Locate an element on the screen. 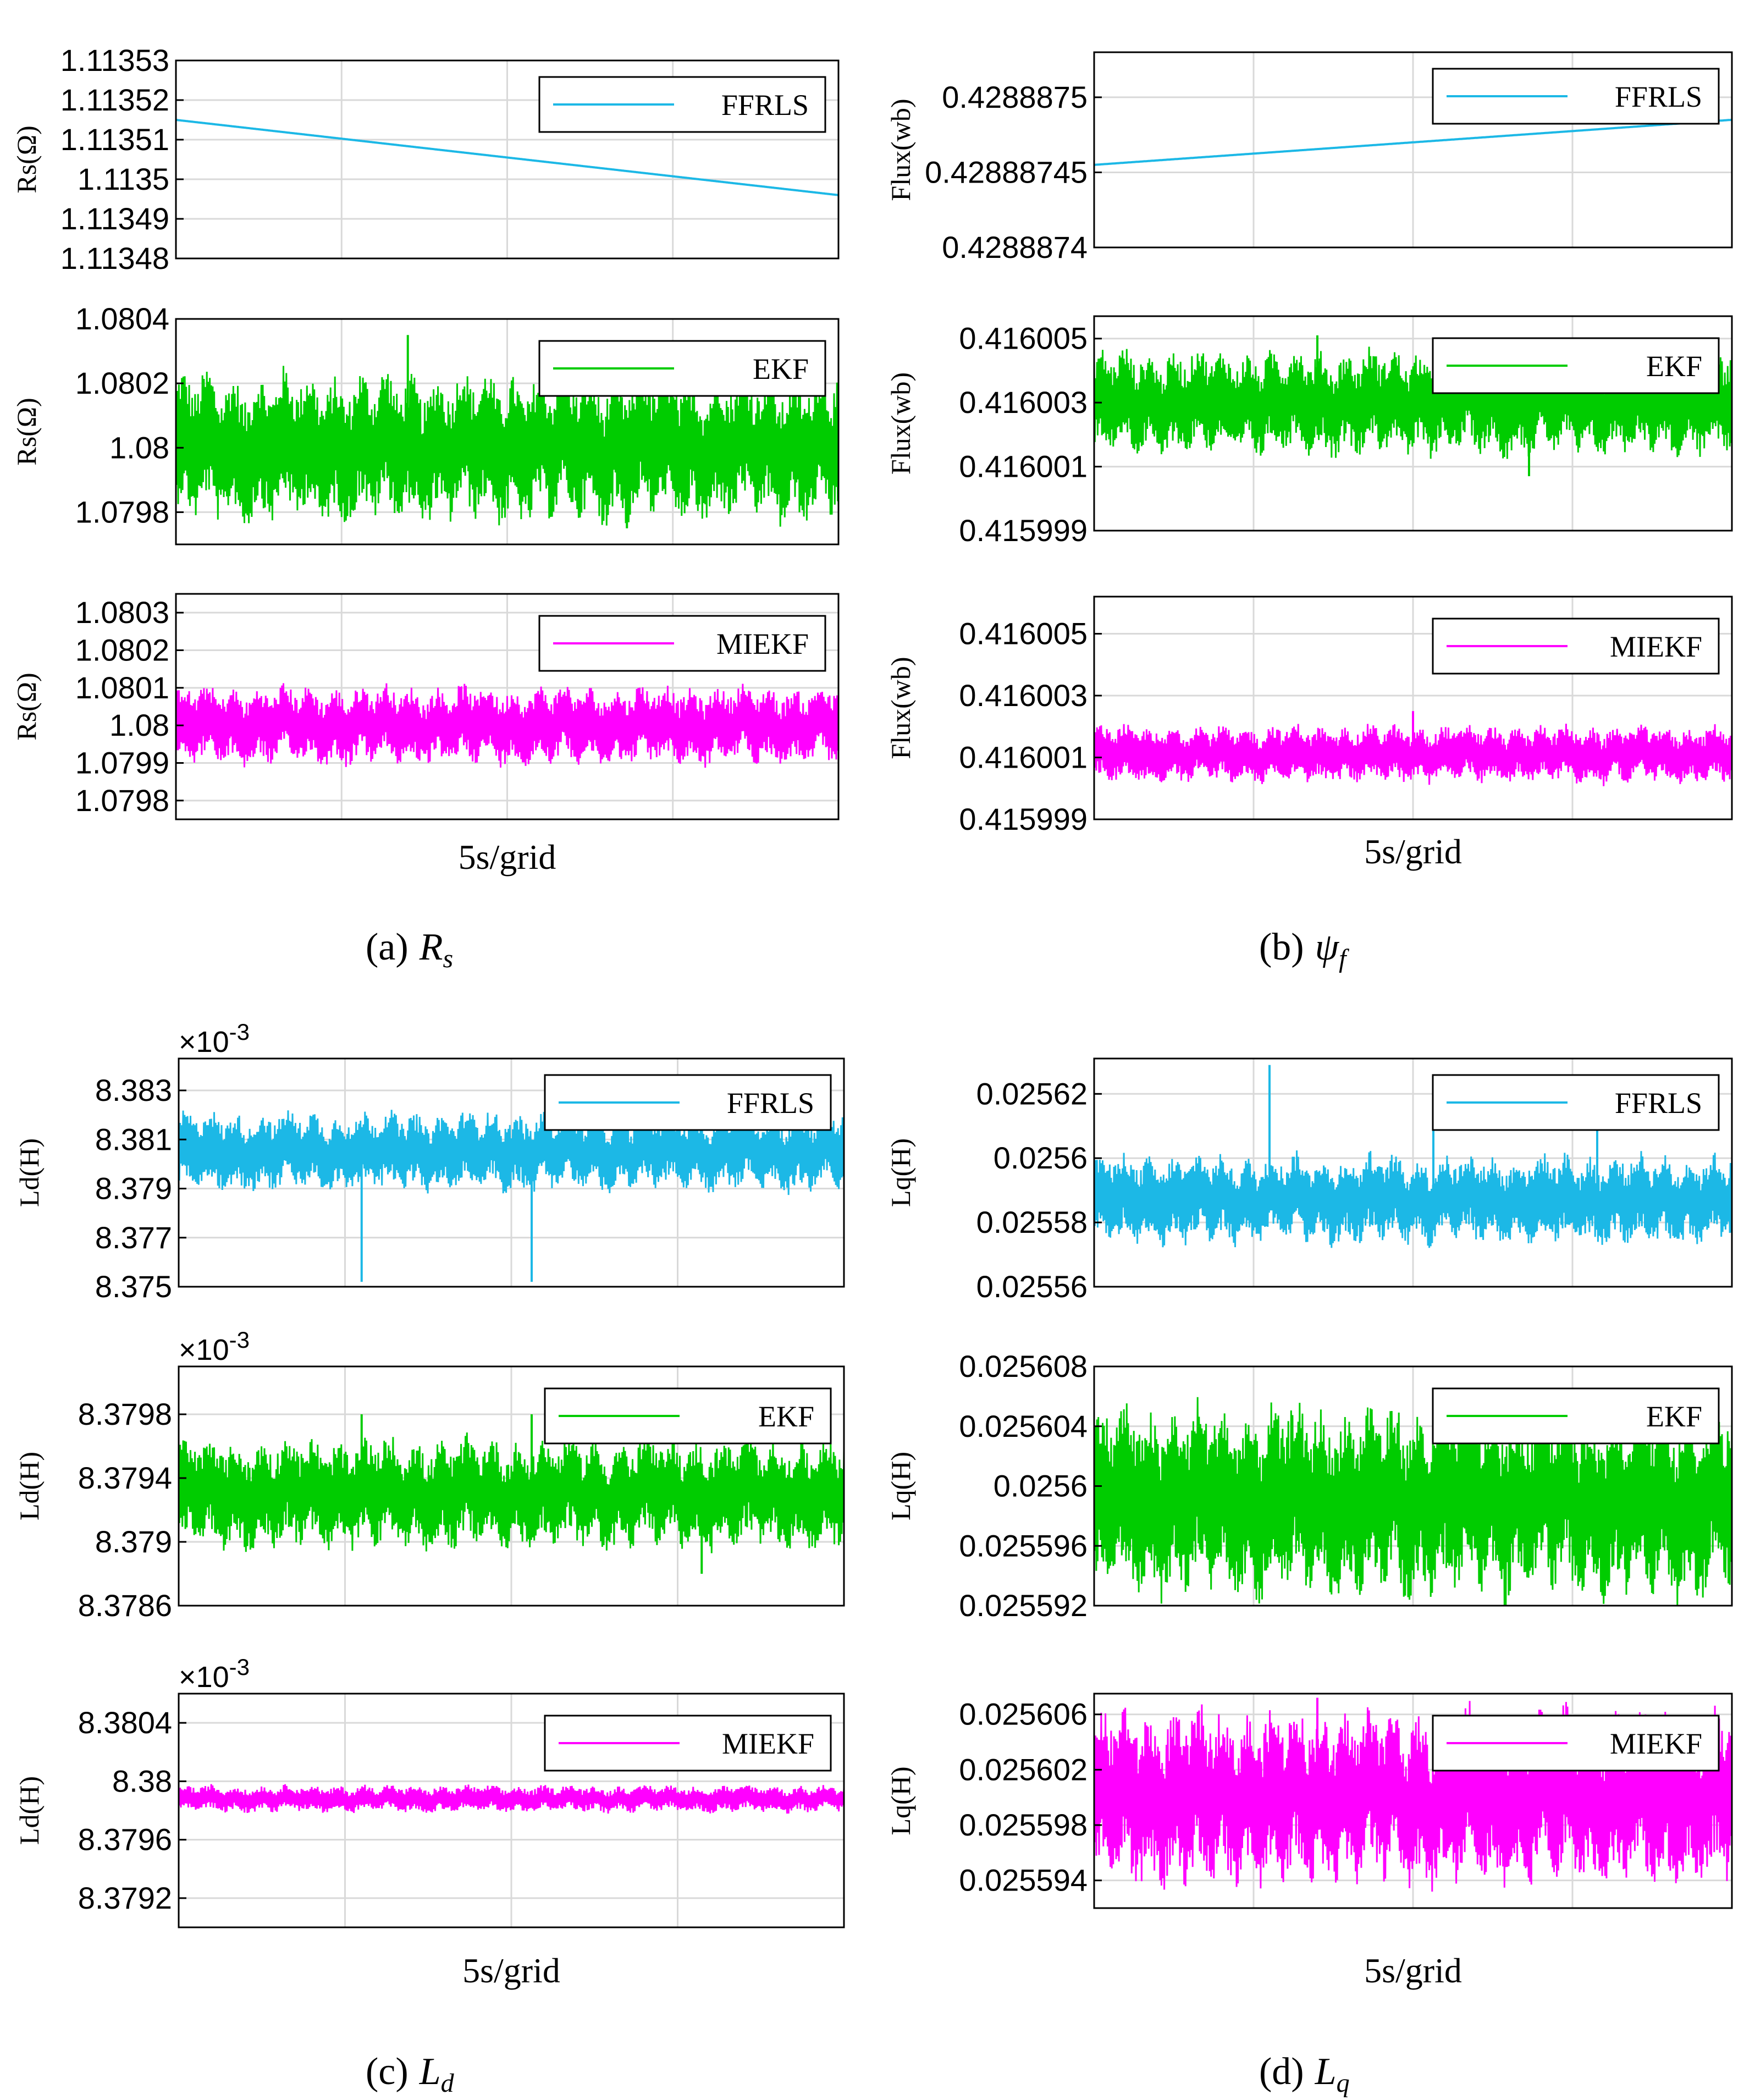 The width and height of the screenshot is (1755, 2100). y-tick-label: 0.025606 is located at coordinates (1023, 1714).